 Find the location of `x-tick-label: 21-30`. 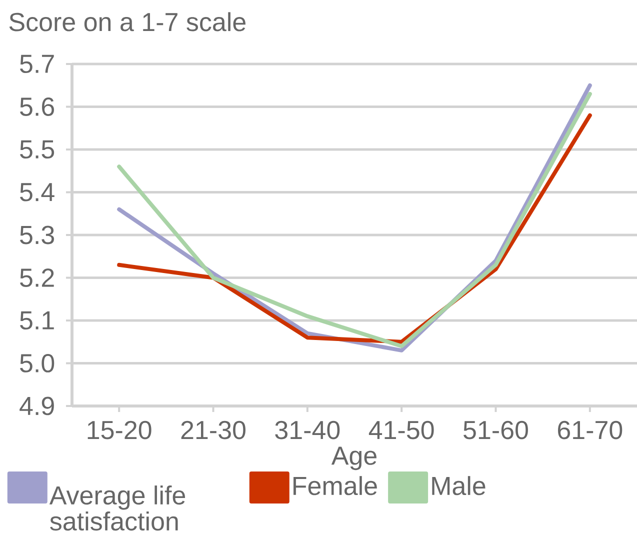

x-tick-label: 21-30 is located at coordinates (213, 430).